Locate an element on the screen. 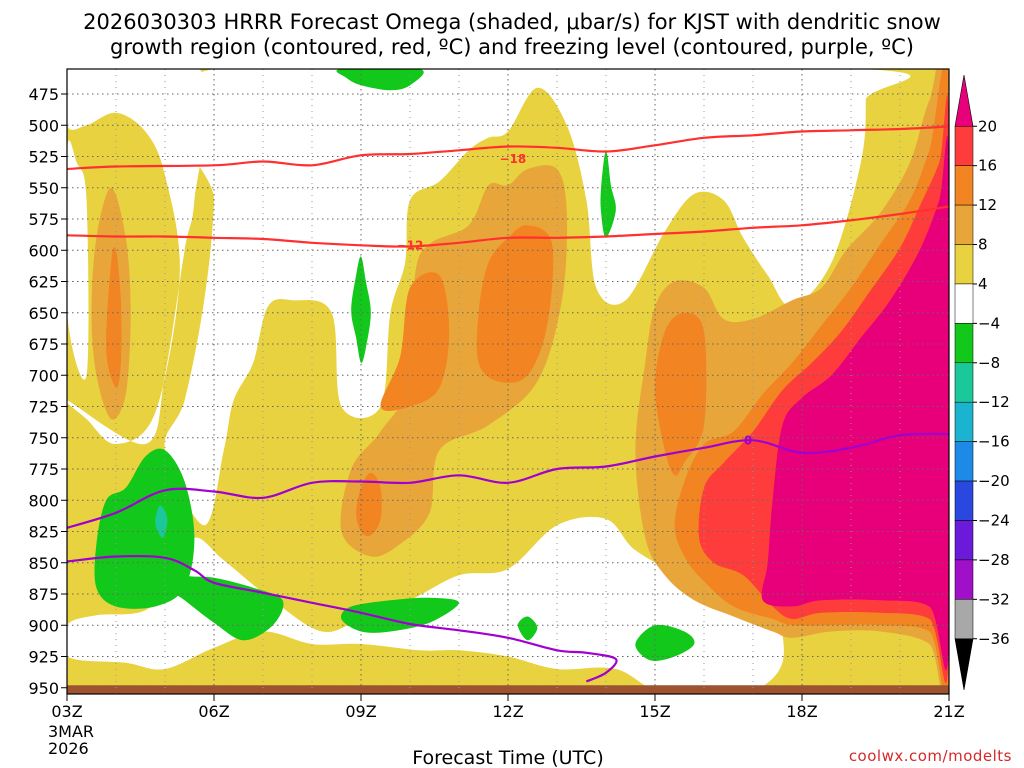  colorbar-label-12: −32 is located at coordinates (994, 599).